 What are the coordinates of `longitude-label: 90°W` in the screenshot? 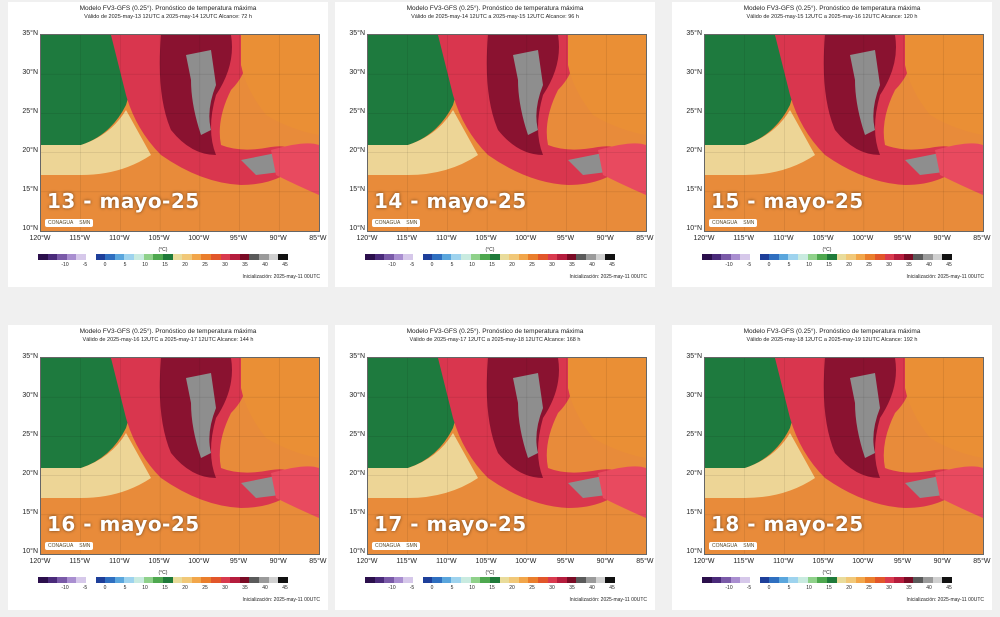 It's located at (278, 561).